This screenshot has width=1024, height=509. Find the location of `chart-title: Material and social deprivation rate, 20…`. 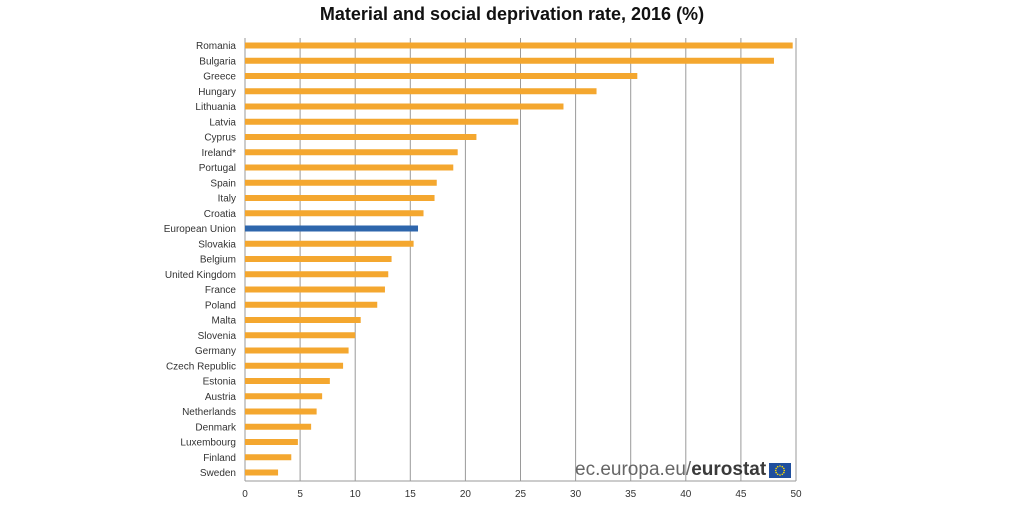

chart-title: Material and social deprivation rate, 20… is located at coordinates (512, 14).